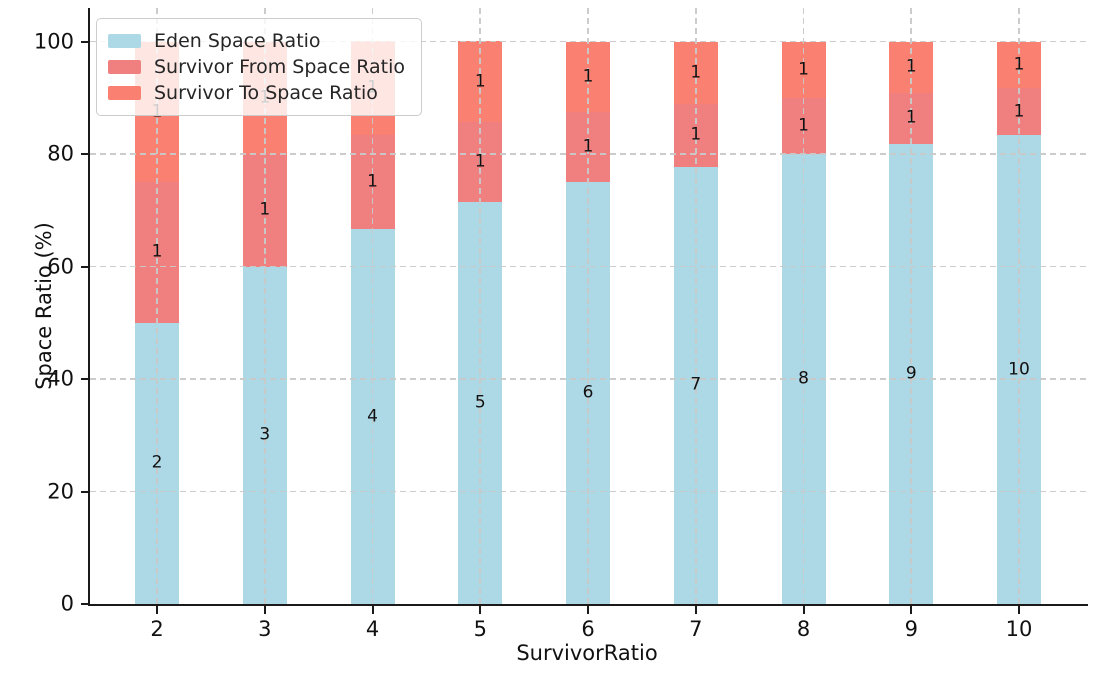  I want to click on y-tick-label: 0, so click(67, 603).